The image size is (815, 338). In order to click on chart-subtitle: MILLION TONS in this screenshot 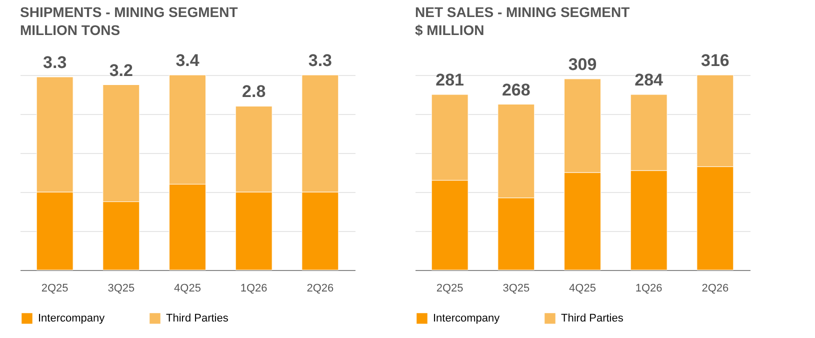, I will do `click(70, 30)`.